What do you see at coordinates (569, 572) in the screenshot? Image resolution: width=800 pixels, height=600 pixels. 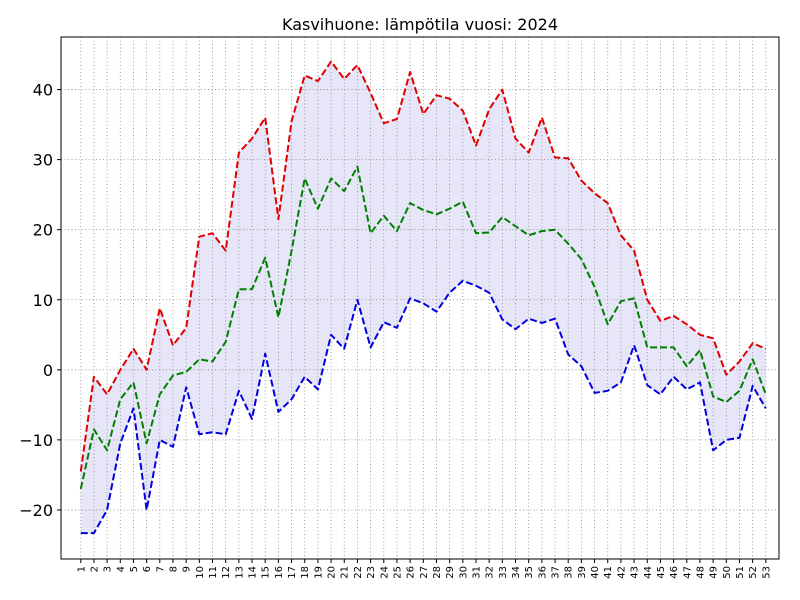 I see `x-tick-label: 38` at bounding box center [569, 572].